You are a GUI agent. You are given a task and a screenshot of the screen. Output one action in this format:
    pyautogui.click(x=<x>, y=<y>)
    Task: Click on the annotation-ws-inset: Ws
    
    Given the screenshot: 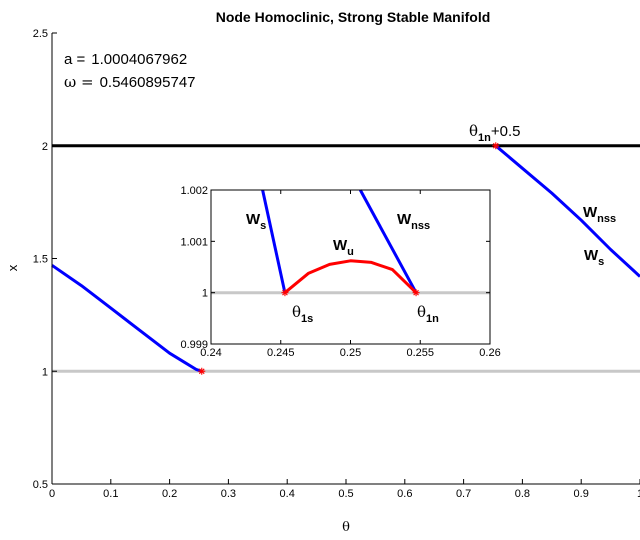 What is the action you would take?
    pyautogui.click(x=256, y=221)
    